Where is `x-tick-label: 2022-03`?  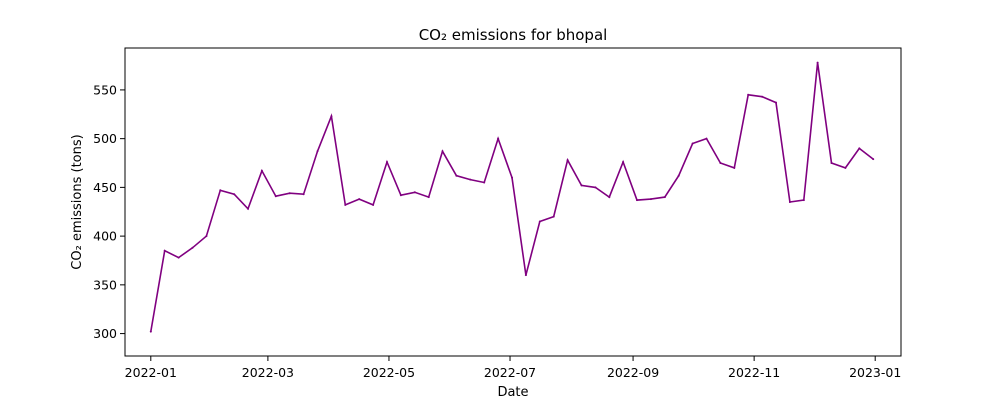
x-tick-label: 2022-03 is located at coordinates (268, 372).